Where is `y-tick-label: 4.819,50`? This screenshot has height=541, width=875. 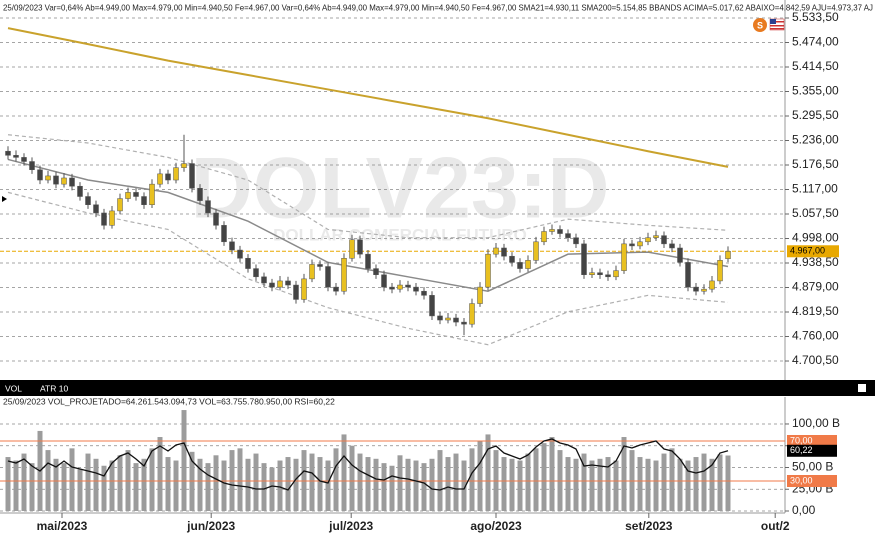
y-tick-label: 4.819,50 is located at coordinates (815, 311).